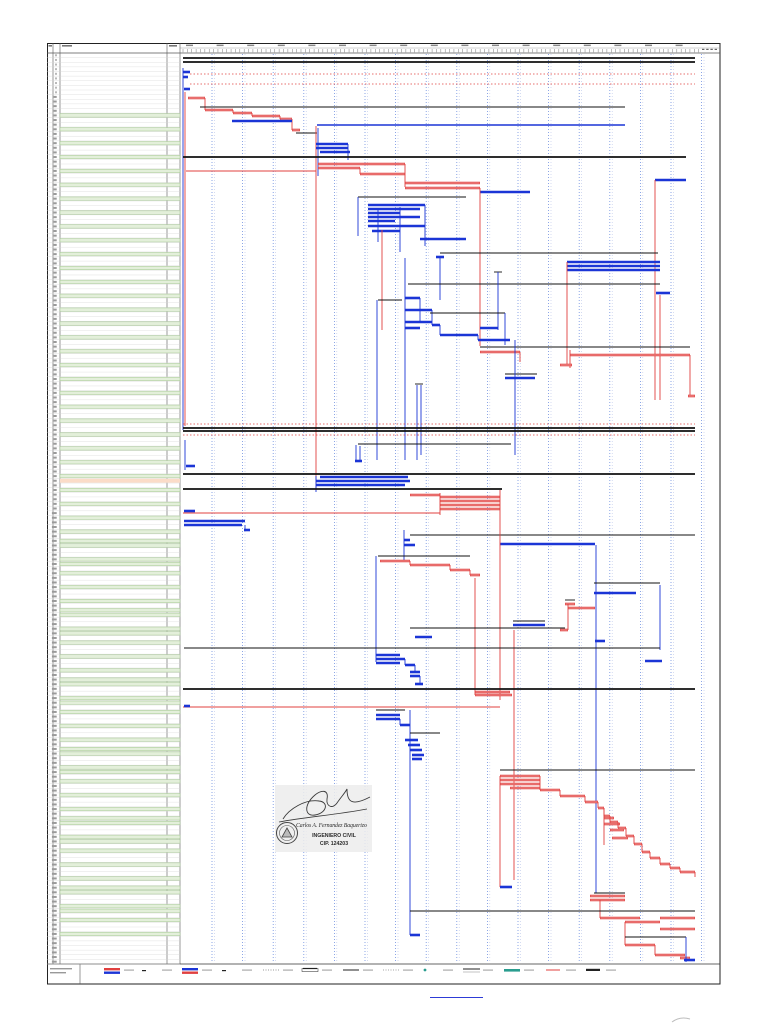 This screenshot has width=768, height=1024. Describe the element at coordinates (67, 46) in the screenshot. I see `name-header-mark` at that location.